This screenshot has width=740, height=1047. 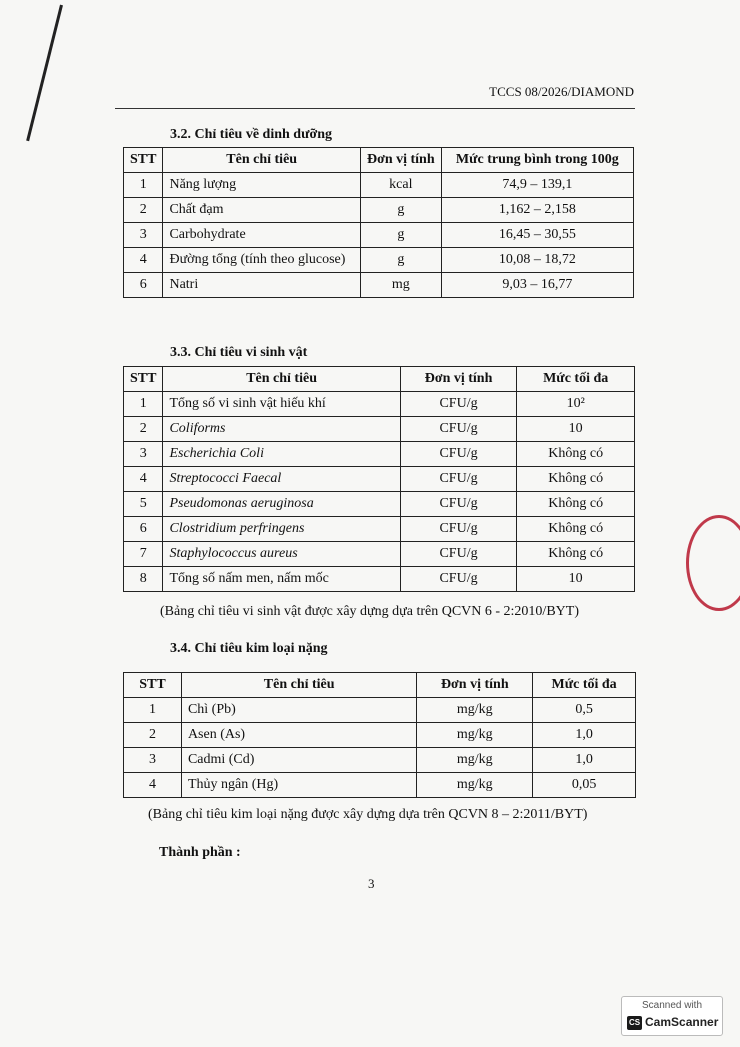 I want to click on section-title-nutrition: 3.2. Chỉ tiêu về dinh dưỡng, so click(x=251, y=134).